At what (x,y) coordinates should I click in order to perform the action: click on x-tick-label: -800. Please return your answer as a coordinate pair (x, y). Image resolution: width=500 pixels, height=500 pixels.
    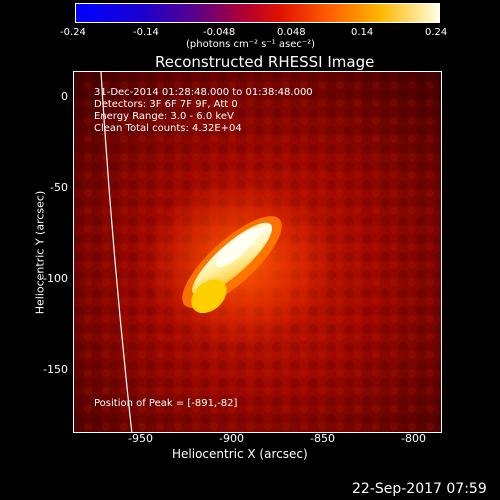
    Looking at the image, I should click on (413, 438).